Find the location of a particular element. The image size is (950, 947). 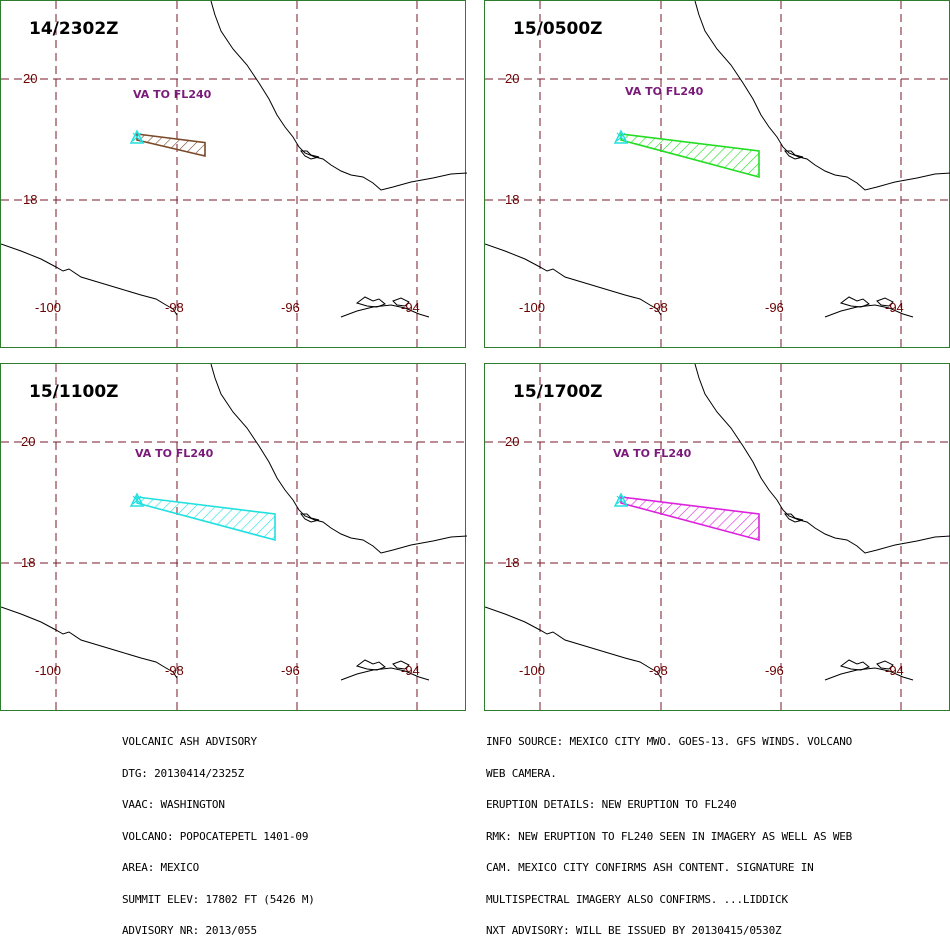

advisory-line: SUMMIT ELEV: 17802 FT (5426 M) is located at coordinates (218, 899).